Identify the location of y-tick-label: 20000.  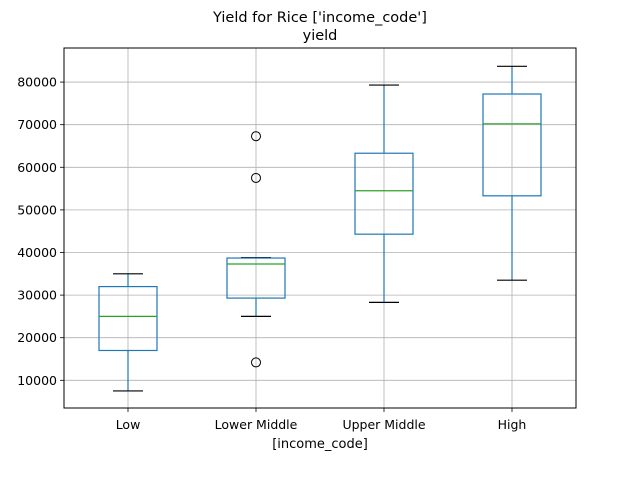
(37, 337).